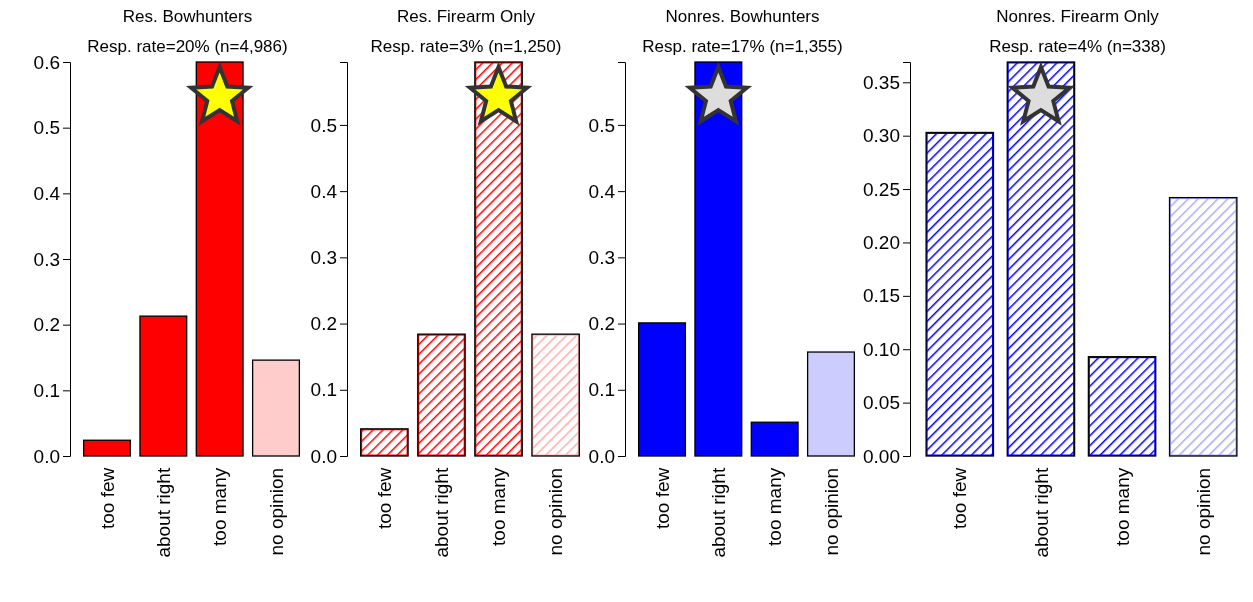 Image resolution: width=1253 pixels, height=602 pixels. Describe the element at coordinates (1078, 16) in the screenshot. I see `chart-title: Nonres. Firearm Only` at that location.